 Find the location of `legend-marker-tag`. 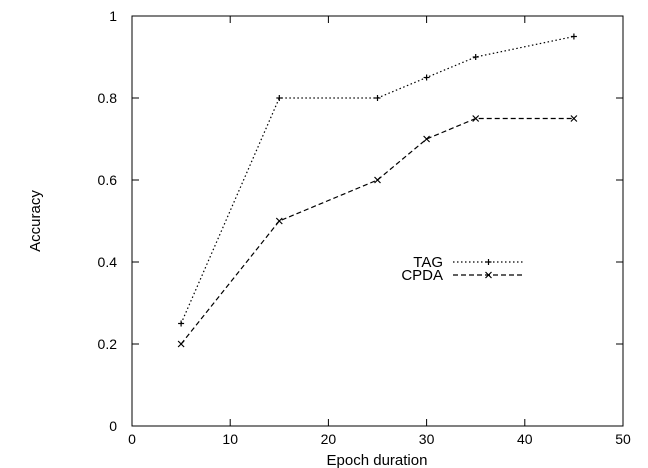

legend-marker-tag is located at coordinates (488, 262).